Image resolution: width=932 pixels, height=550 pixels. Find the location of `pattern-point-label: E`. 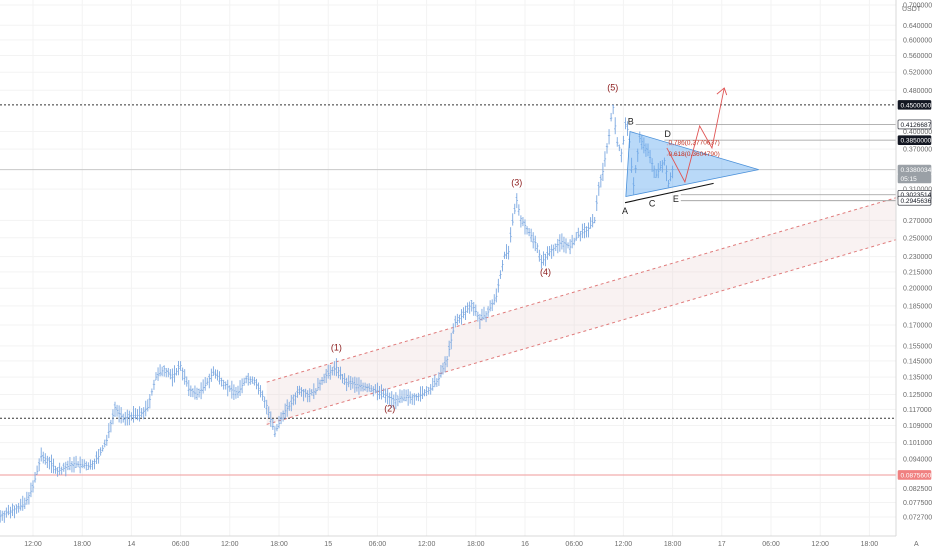

pattern-point-label: E is located at coordinates (676, 199).